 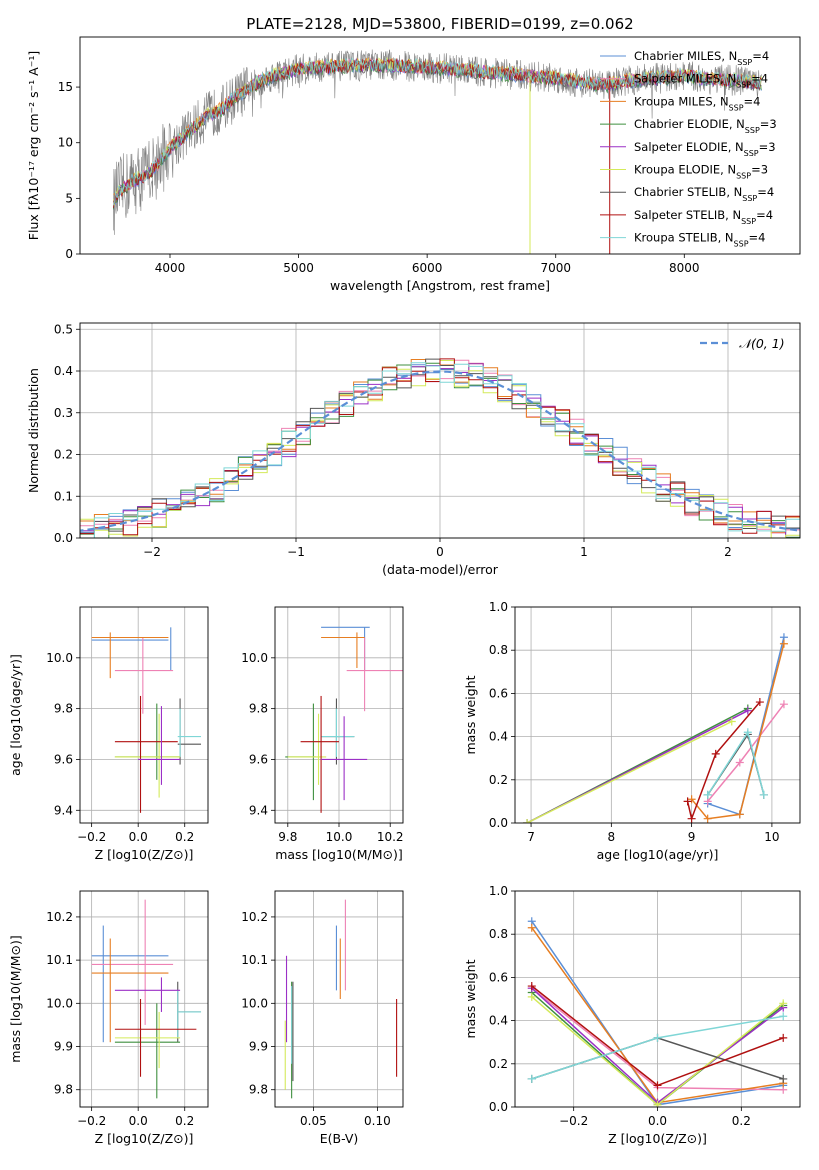 I want to click on residual-legend: 𝒩(0, 1), so click(x=742, y=343).